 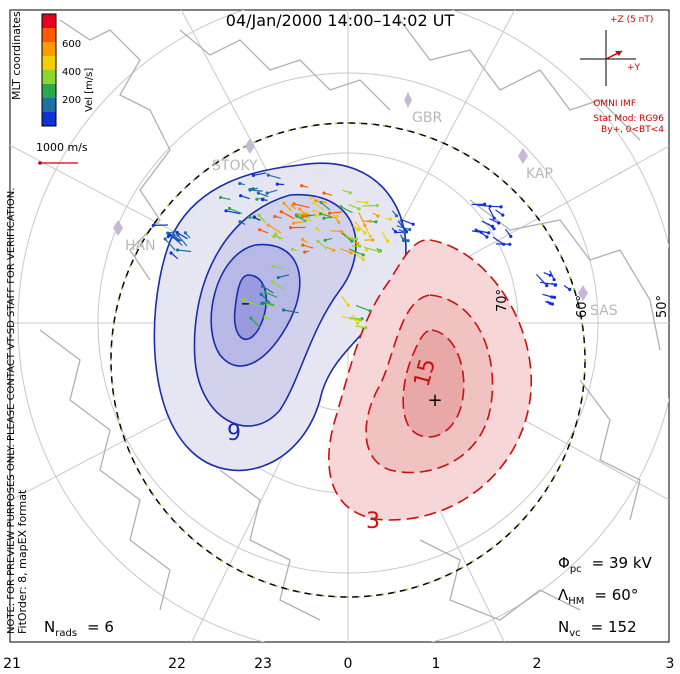 I want to click on stat-n-vc: Nvc = 152, so click(x=597, y=628).